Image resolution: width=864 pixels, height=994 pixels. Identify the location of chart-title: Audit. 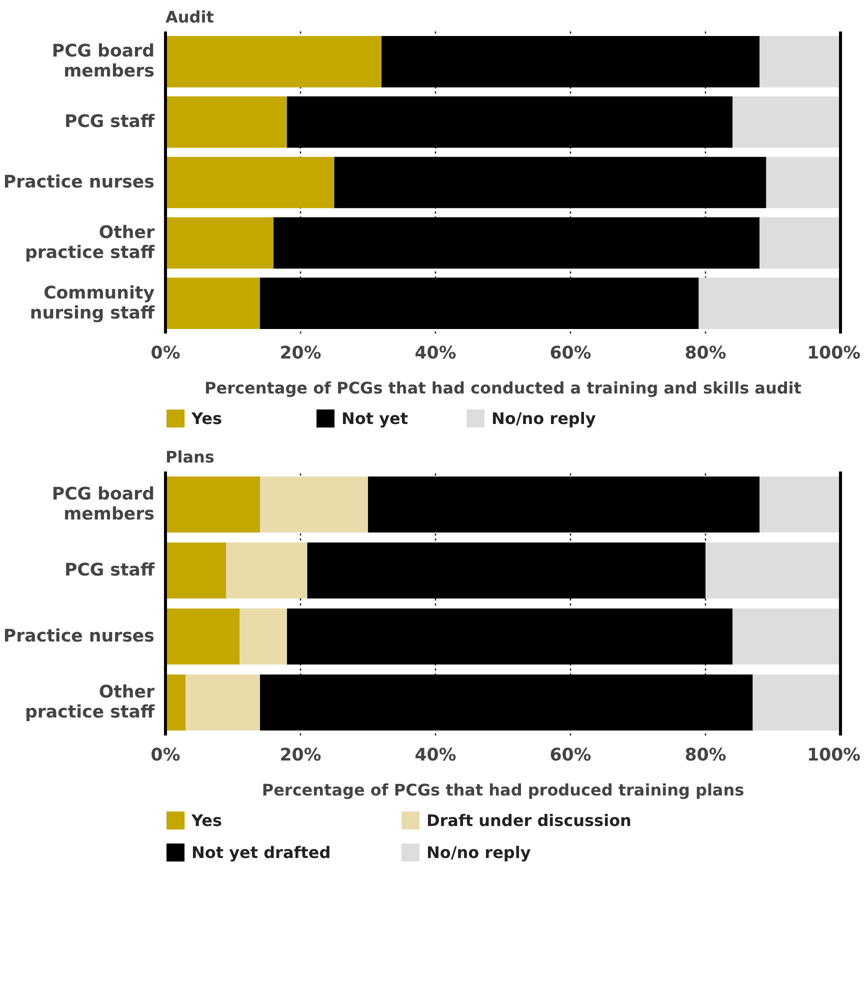
(190, 17).